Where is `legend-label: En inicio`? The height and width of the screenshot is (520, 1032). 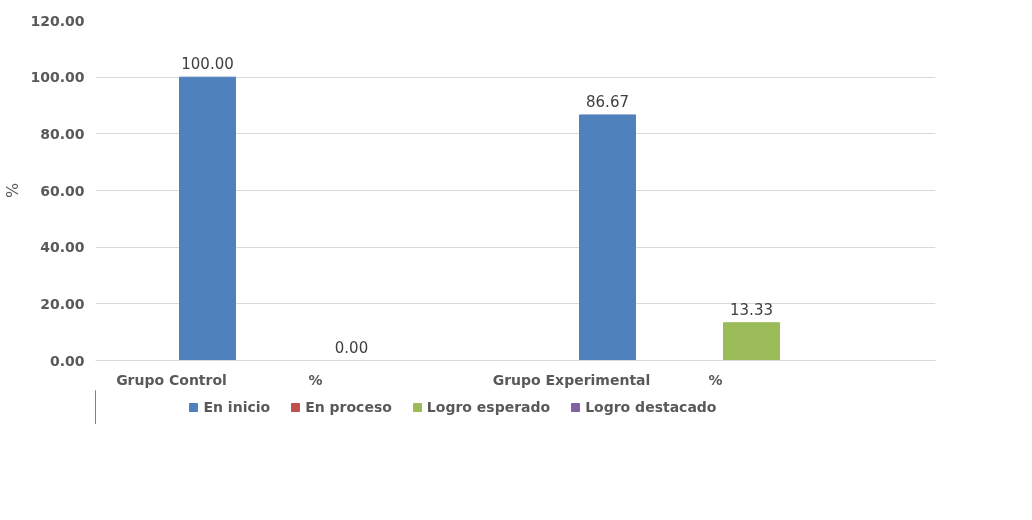
legend-label: En inicio is located at coordinates (237, 407).